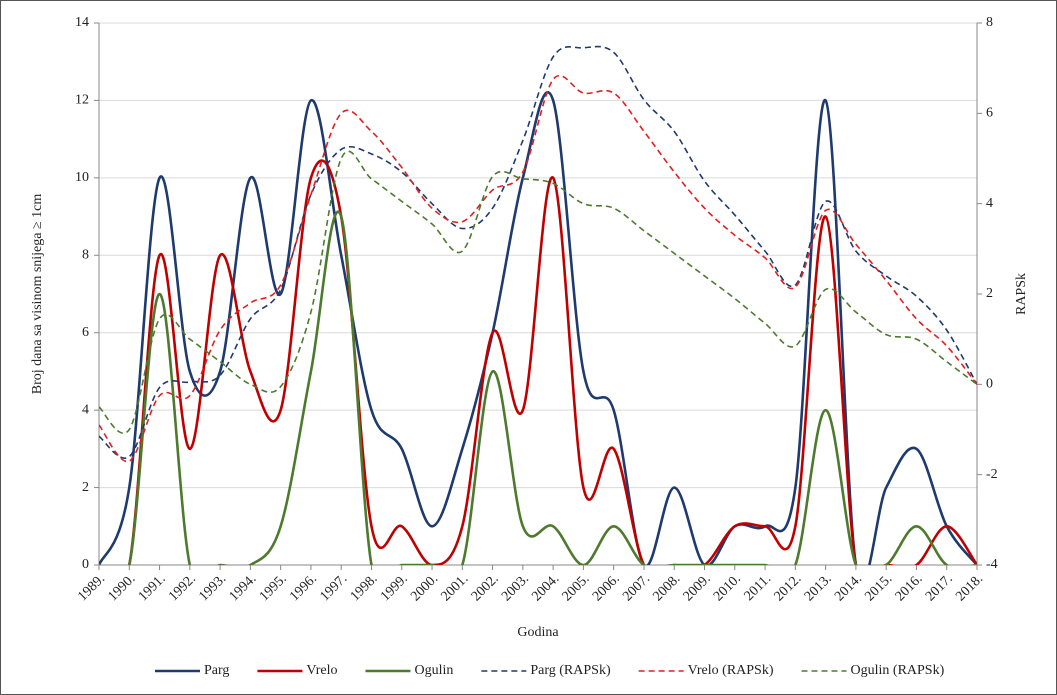  I want to click on y2-tick-label: -4, so click(992, 564).